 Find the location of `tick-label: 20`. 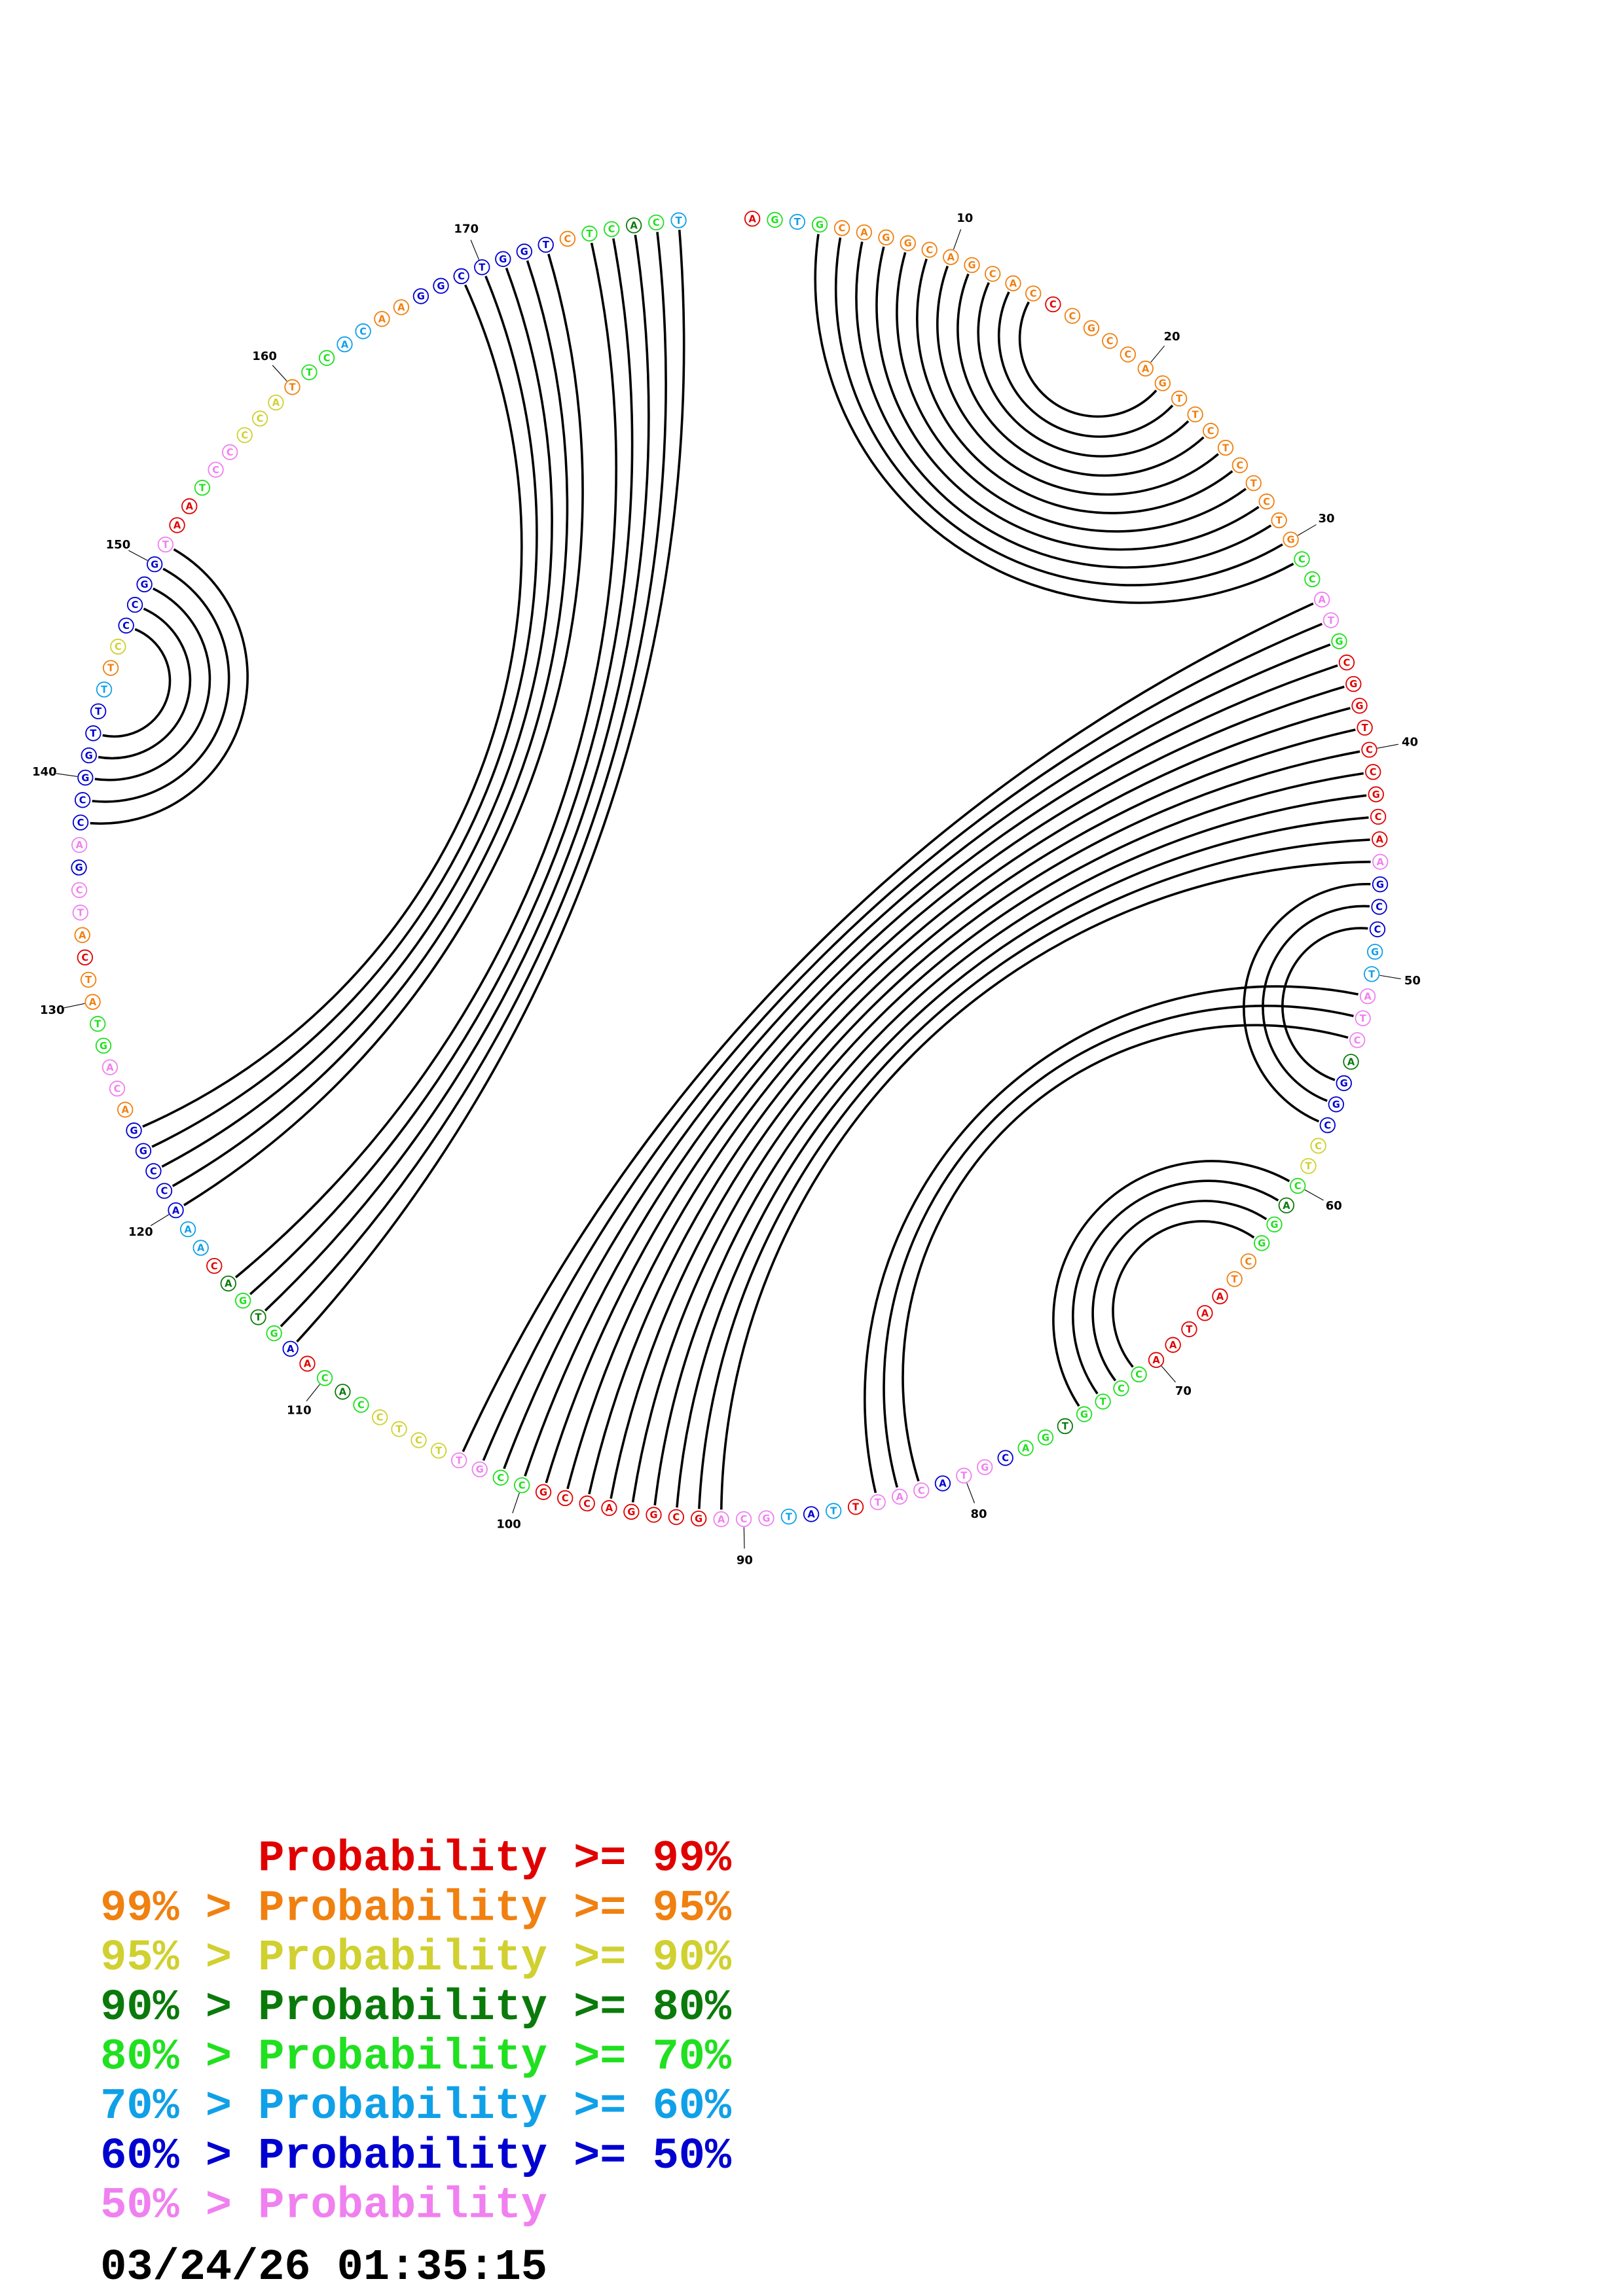

tick-label: 20 is located at coordinates (1172, 337).